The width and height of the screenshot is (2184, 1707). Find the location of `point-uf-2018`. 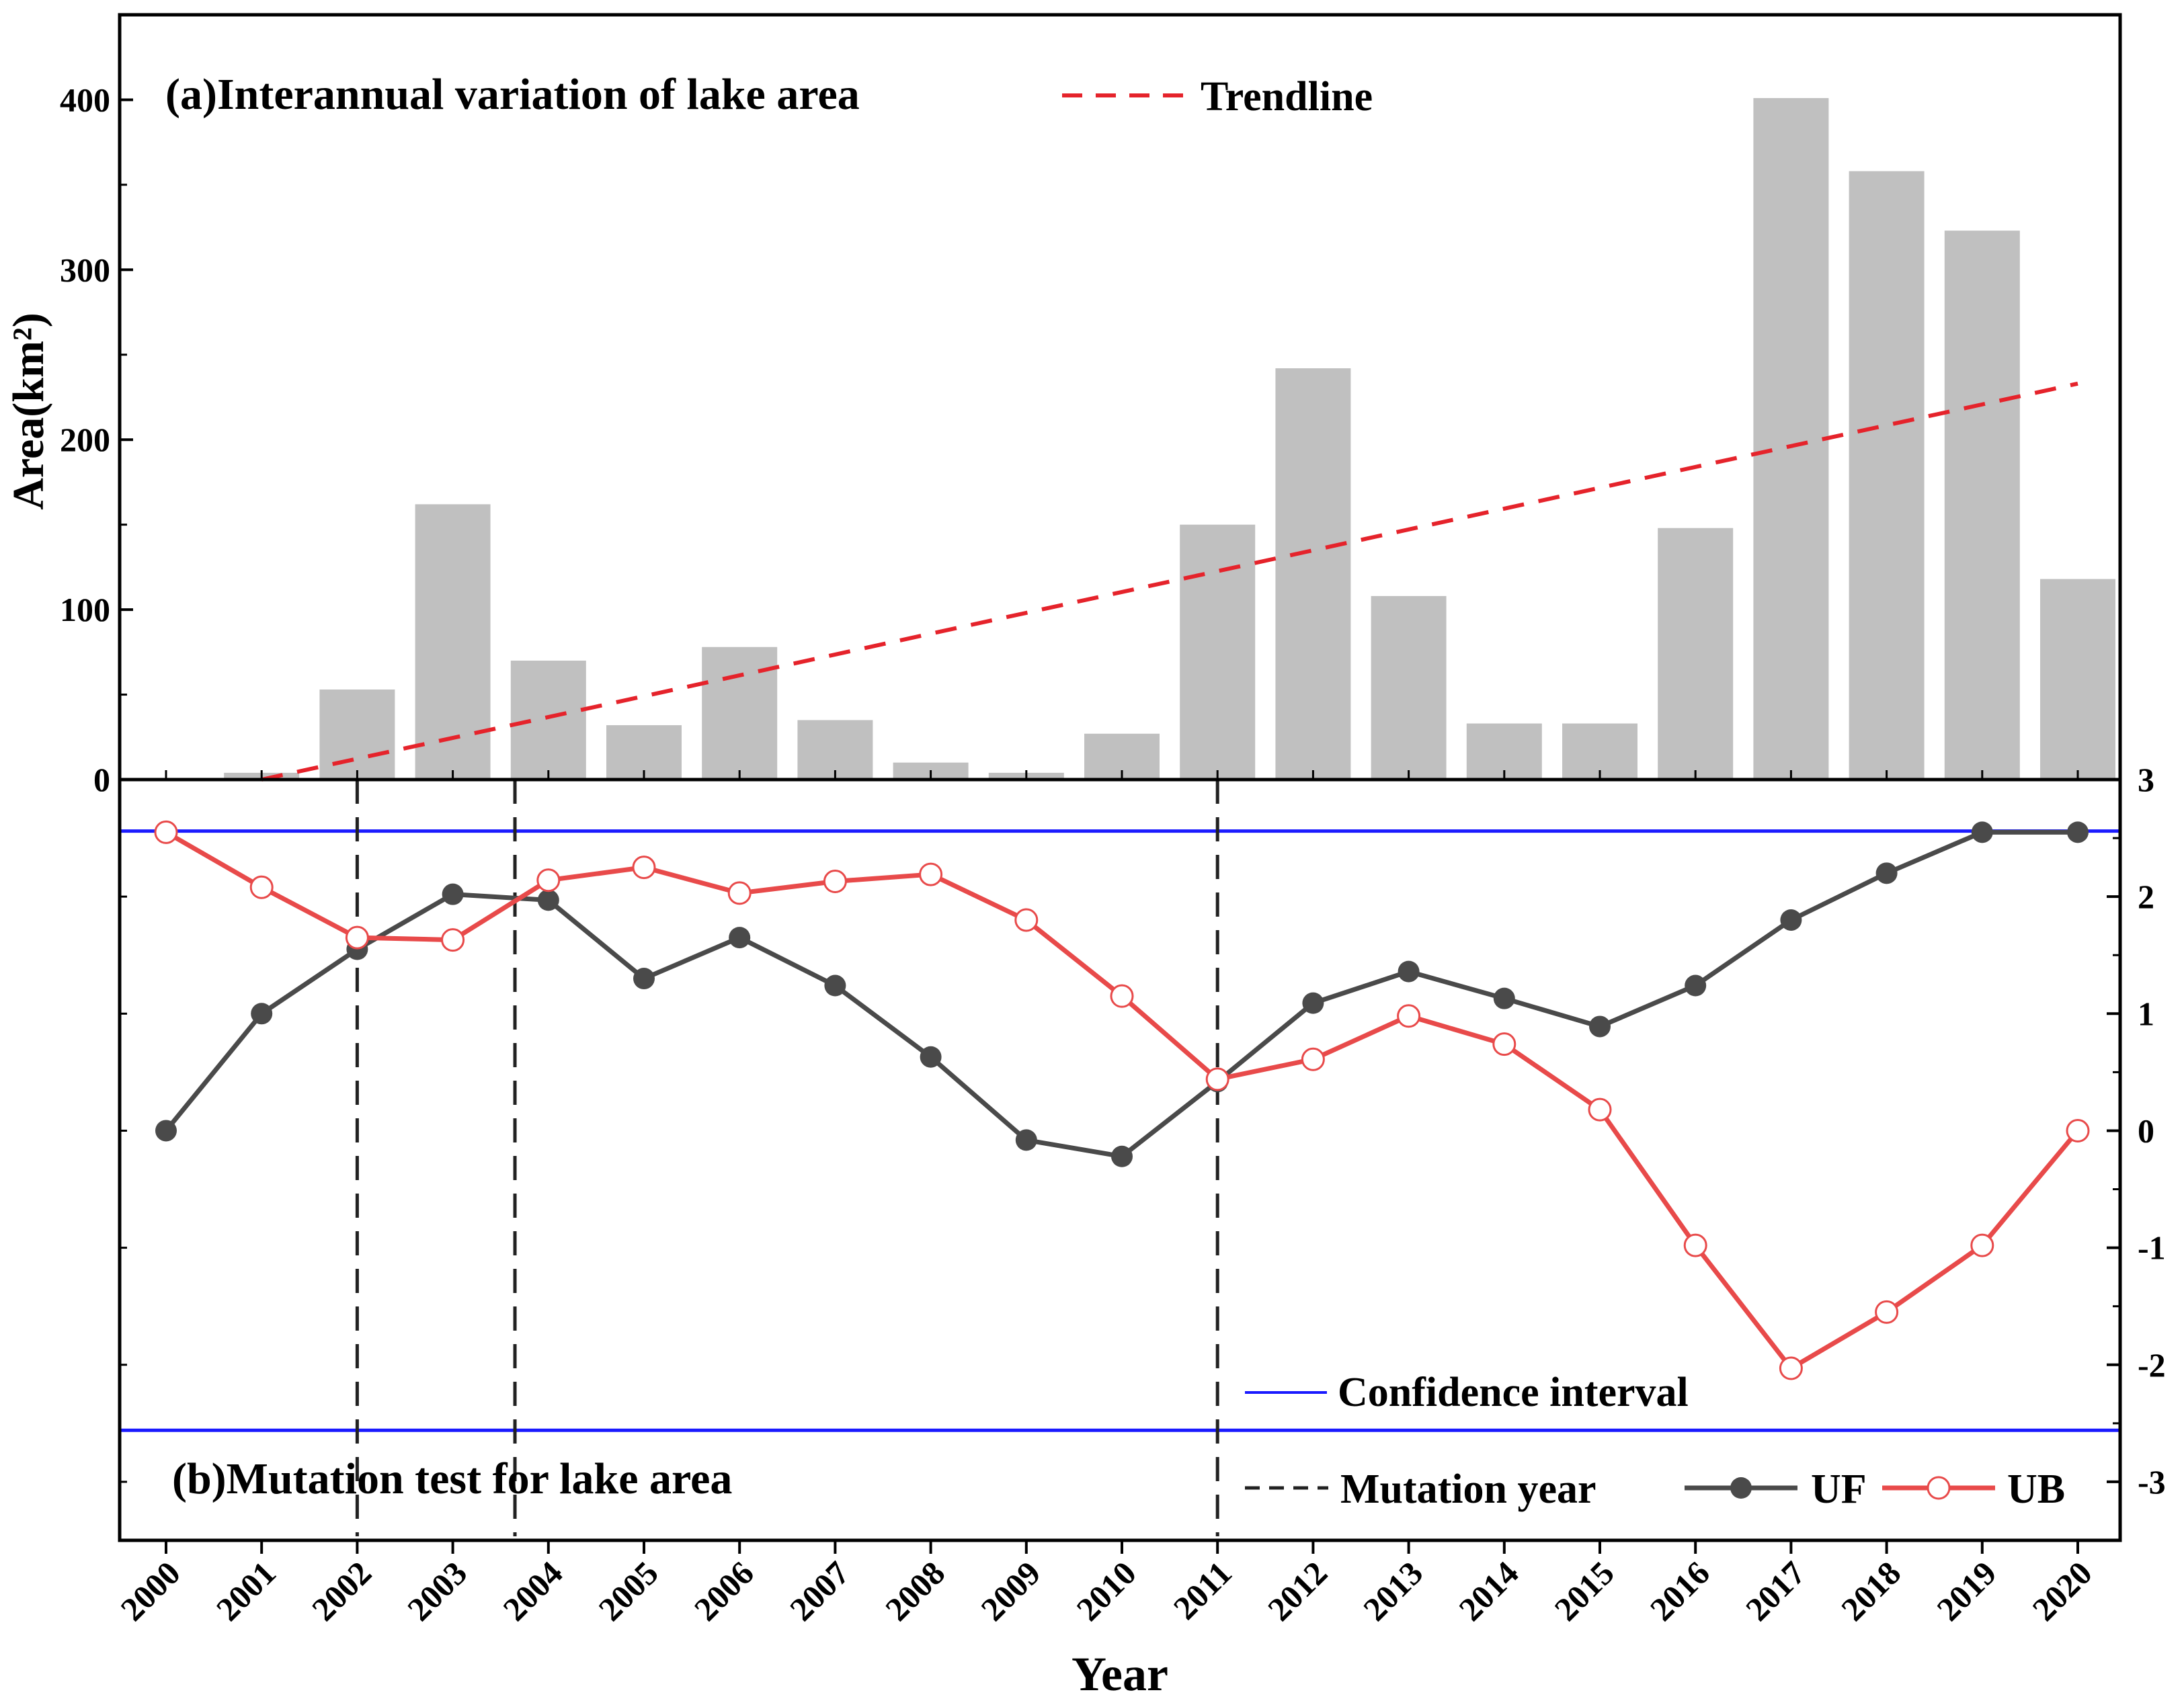

point-uf-2018 is located at coordinates (1887, 873).